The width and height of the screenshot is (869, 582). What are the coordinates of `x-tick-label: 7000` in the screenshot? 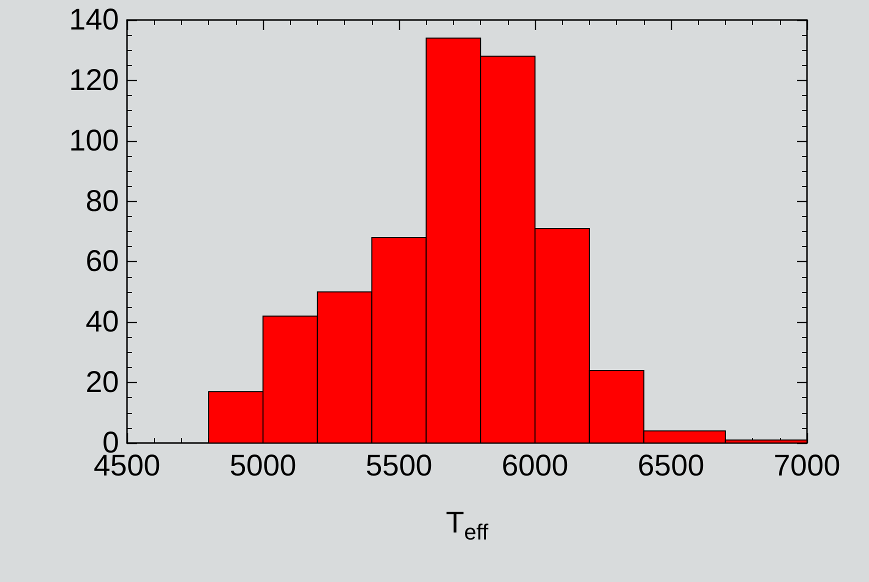 It's located at (807, 466).